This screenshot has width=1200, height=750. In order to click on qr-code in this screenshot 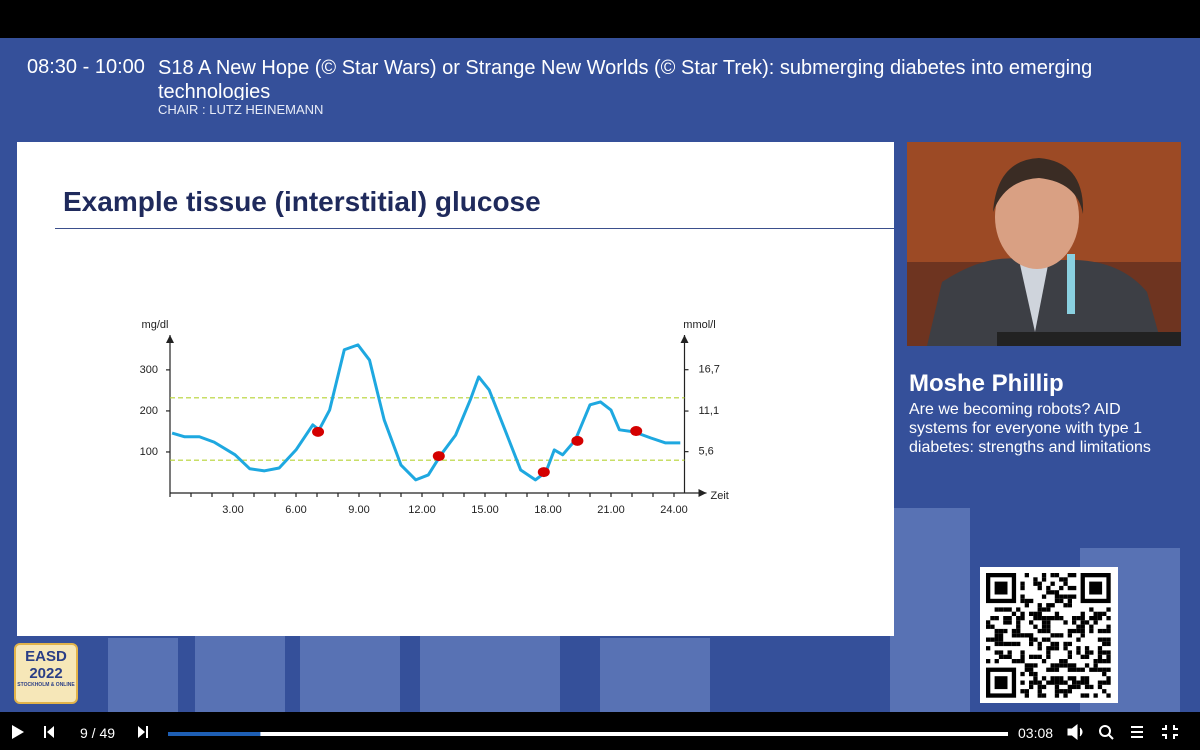, I will do `click(1049, 635)`.